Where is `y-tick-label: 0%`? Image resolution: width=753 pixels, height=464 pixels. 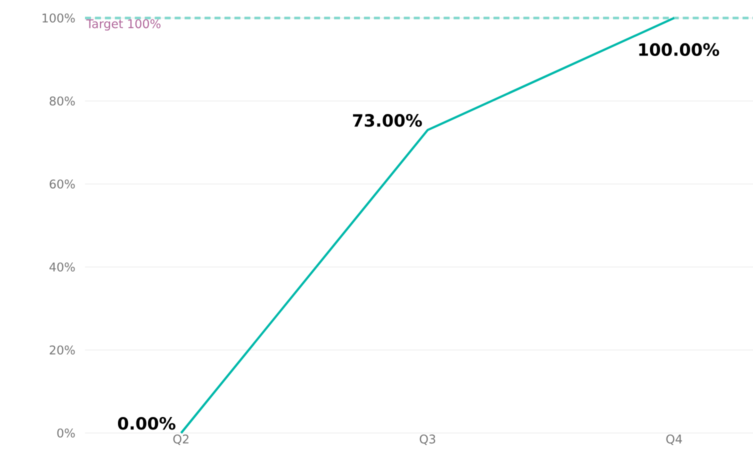 y-tick-label: 0% is located at coordinates (66, 433).